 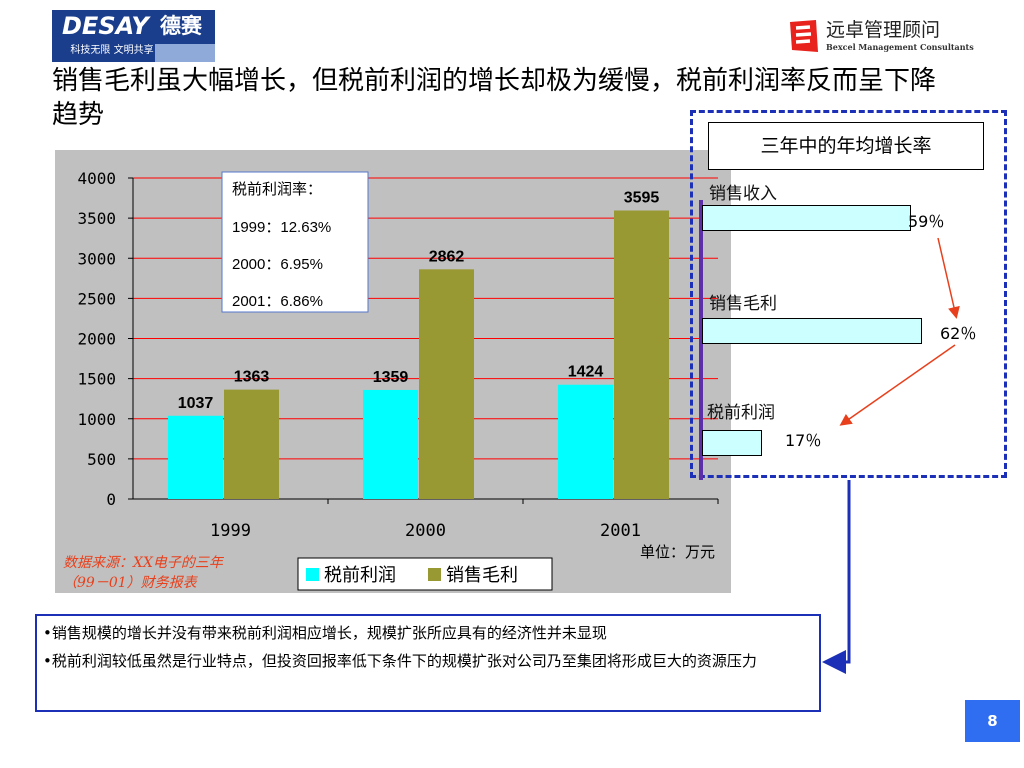 What do you see at coordinates (195, 457) in the screenshot?
I see `bar-pretax-profit-1999` at bounding box center [195, 457].